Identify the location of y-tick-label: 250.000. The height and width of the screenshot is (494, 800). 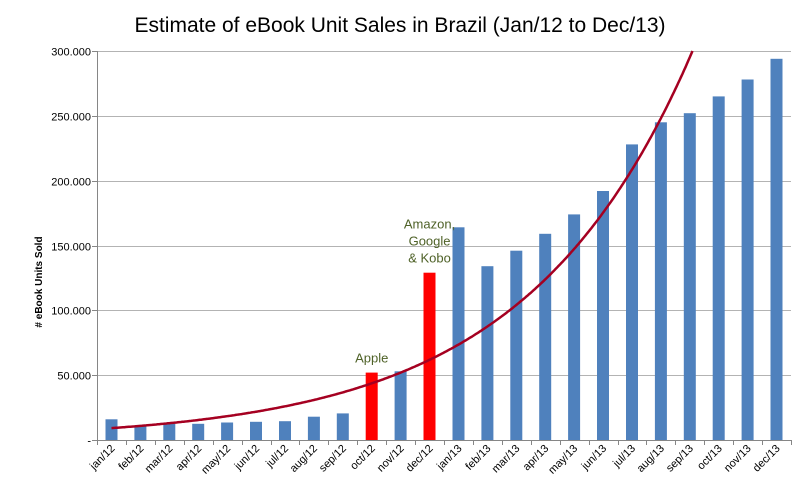
(71, 118).